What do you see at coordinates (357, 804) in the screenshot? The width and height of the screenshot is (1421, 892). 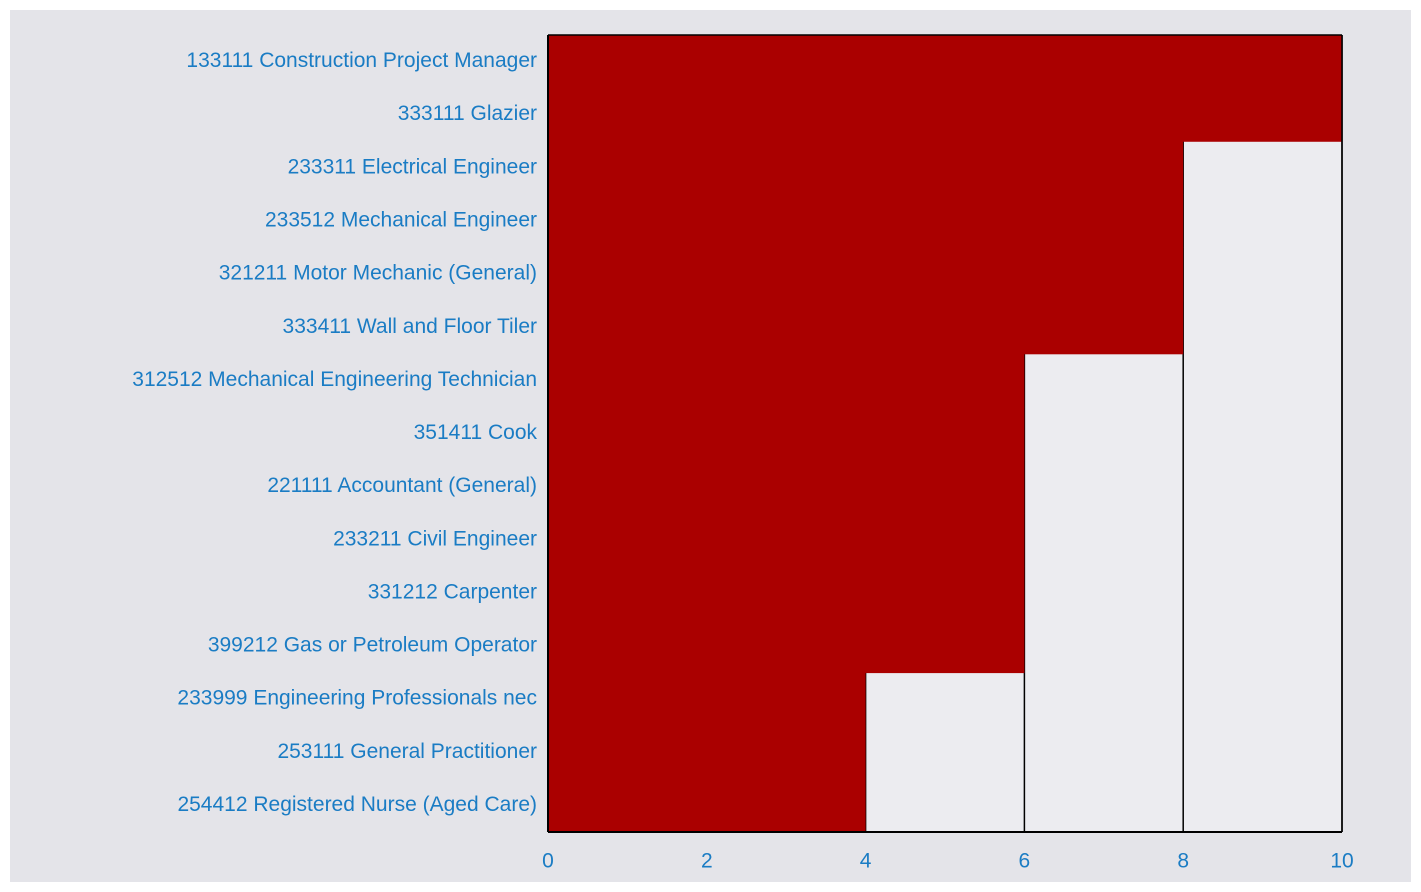 I see `y-tick-label: 254412 Registered Nurse (Aged Care)` at bounding box center [357, 804].